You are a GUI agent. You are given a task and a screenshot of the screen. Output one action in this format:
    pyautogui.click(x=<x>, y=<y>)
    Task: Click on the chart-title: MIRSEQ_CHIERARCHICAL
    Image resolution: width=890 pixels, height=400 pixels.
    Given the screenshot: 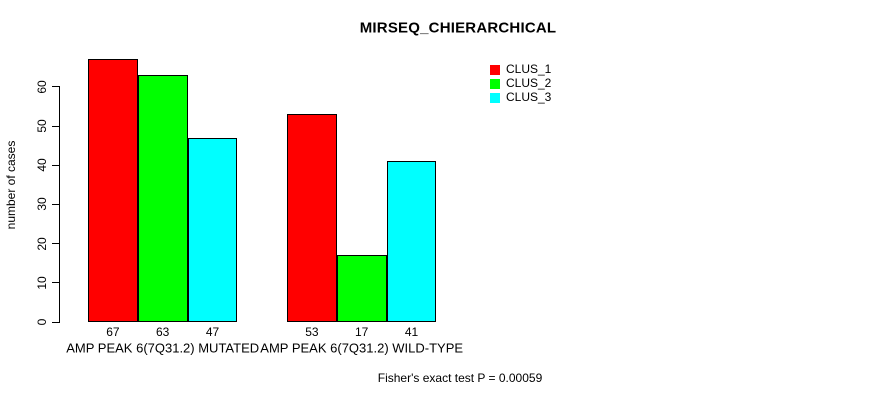 What is the action you would take?
    pyautogui.click(x=458, y=28)
    